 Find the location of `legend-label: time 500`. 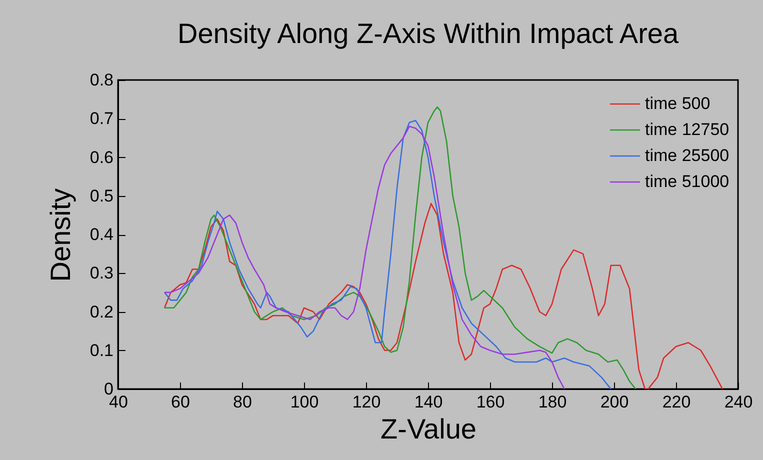

legend-label: time 500 is located at coordinates (677, 103).